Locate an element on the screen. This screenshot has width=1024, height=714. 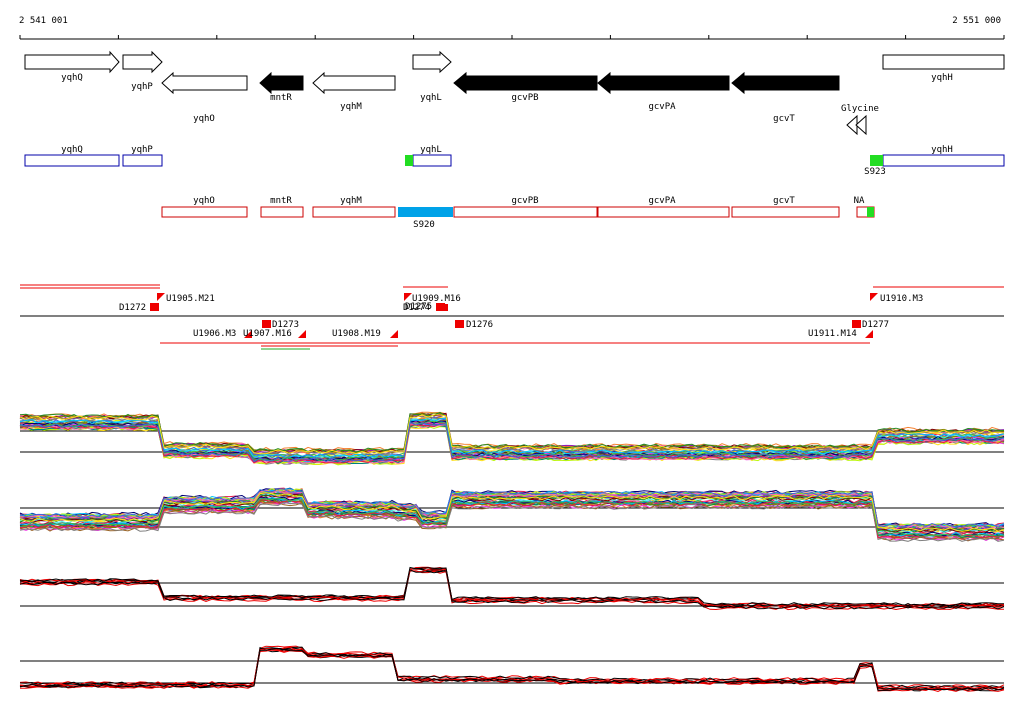
reverse-label-gcvT: gcvT is located at coordinates (784, 201).